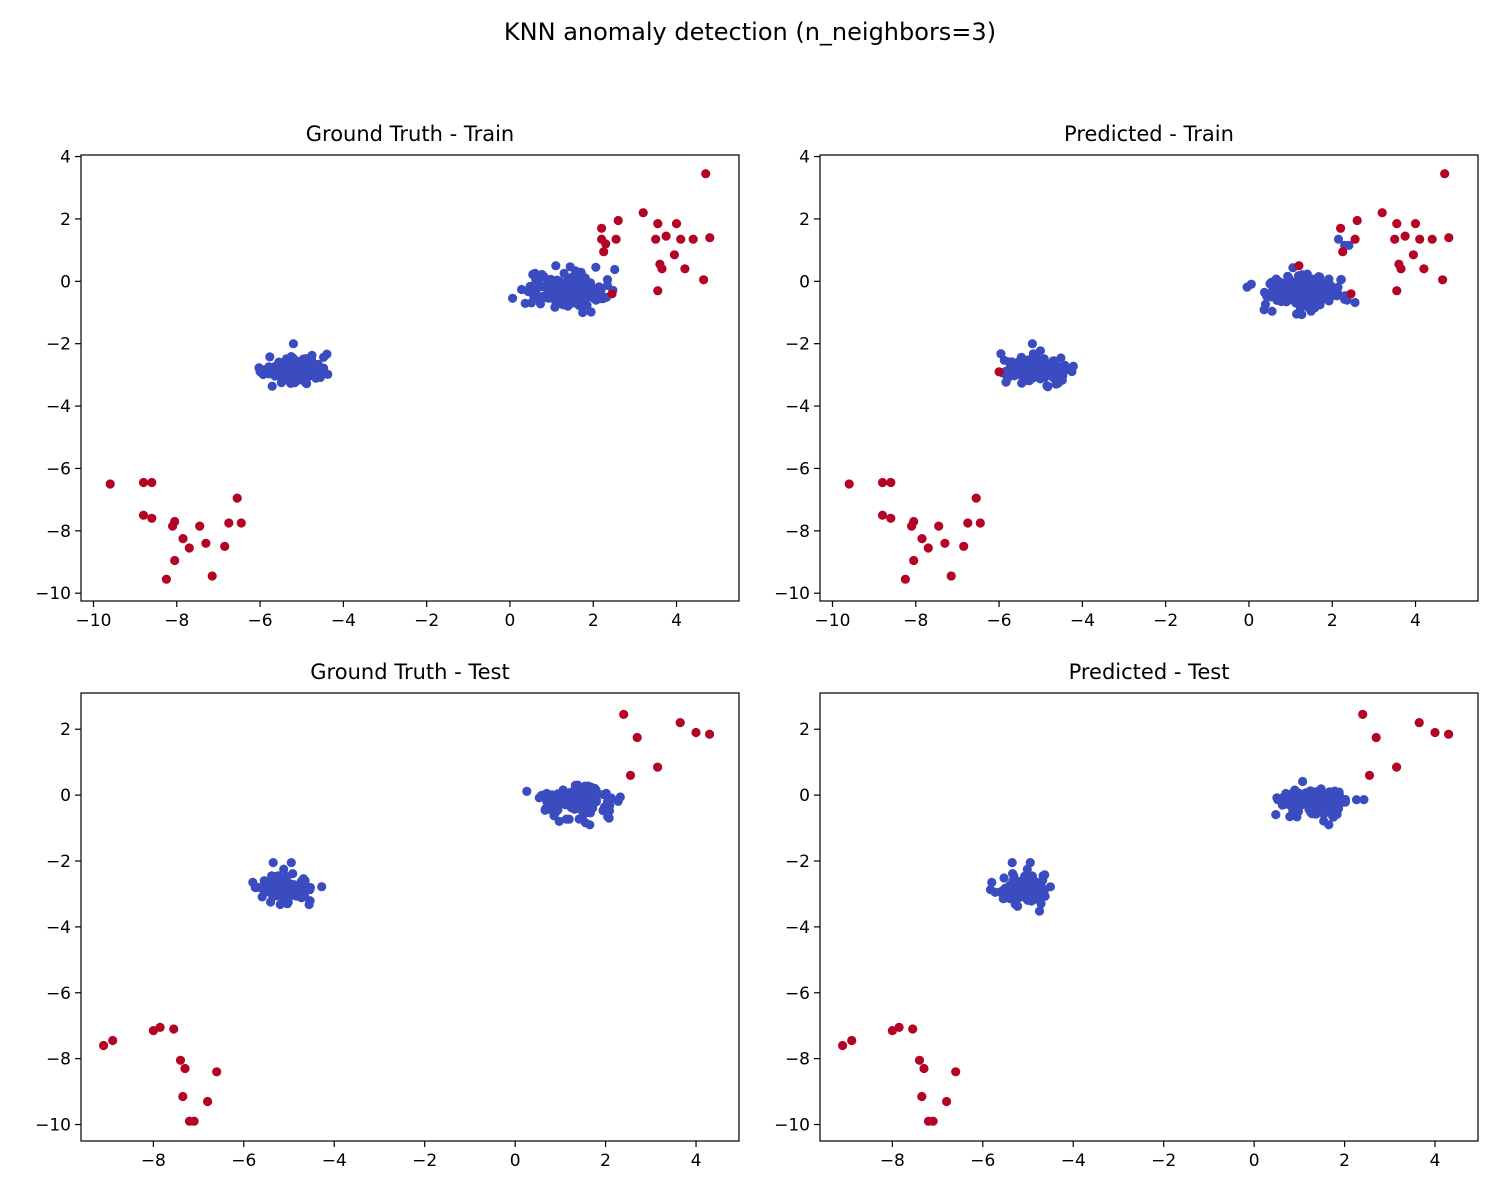 This screenshot has height=1200, width=1500. I want to click on subplot-title: Predicted - Test, so click(1149, 672).